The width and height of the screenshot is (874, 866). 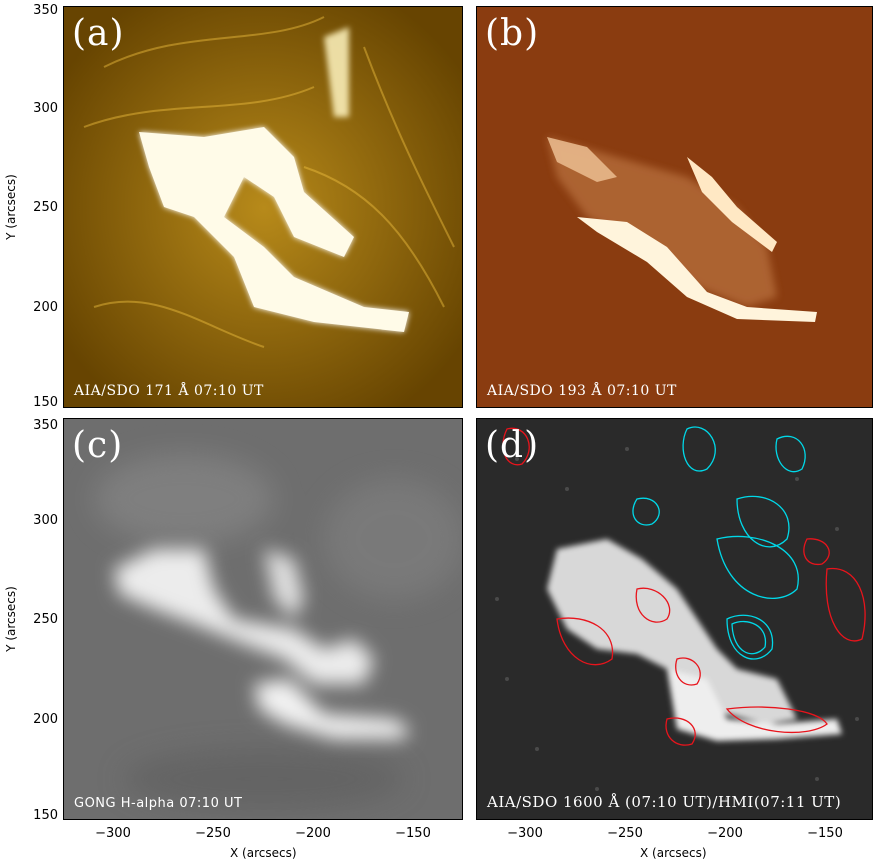 What do you see at coordinates (45, 425) in the screenshot?
I see `ytick-350-bottom: 350` at bounding box center [45, 425].